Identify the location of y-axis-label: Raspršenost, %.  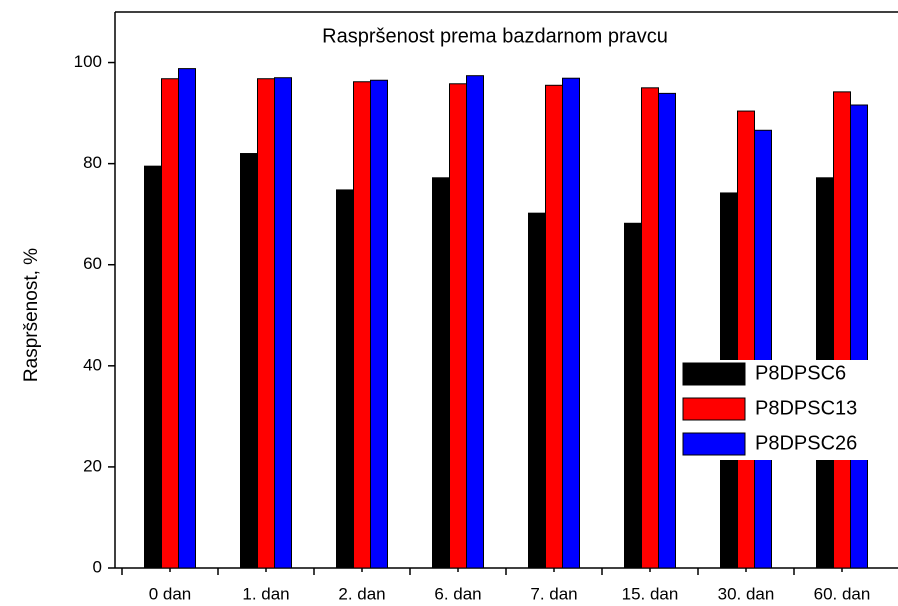
(31, 315).